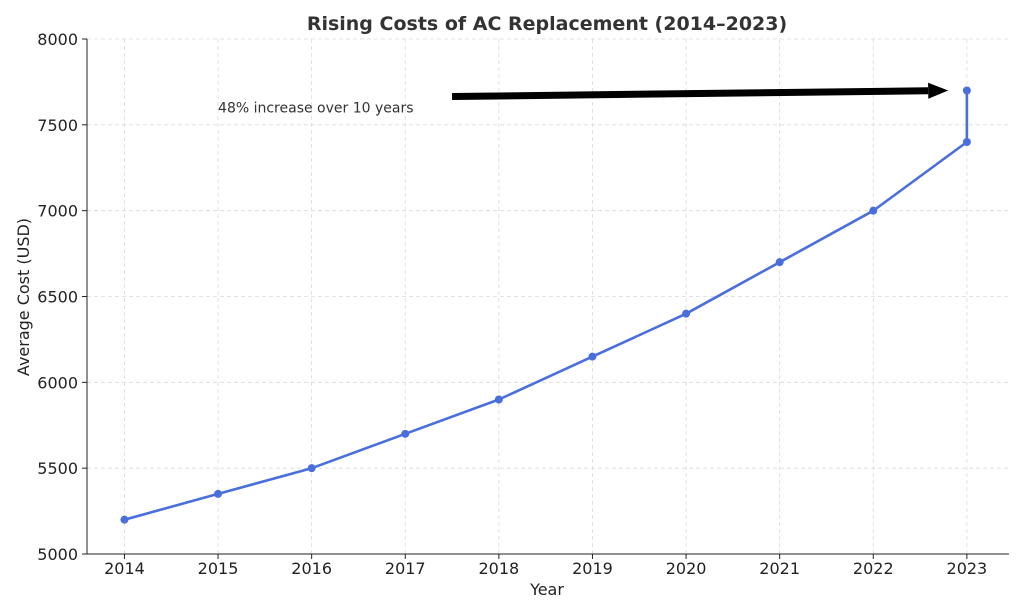  What do you see at coordinates (57, 211) in the screenshot?
I see `y-tick-label: 7000` at bounding box center [57, 211].